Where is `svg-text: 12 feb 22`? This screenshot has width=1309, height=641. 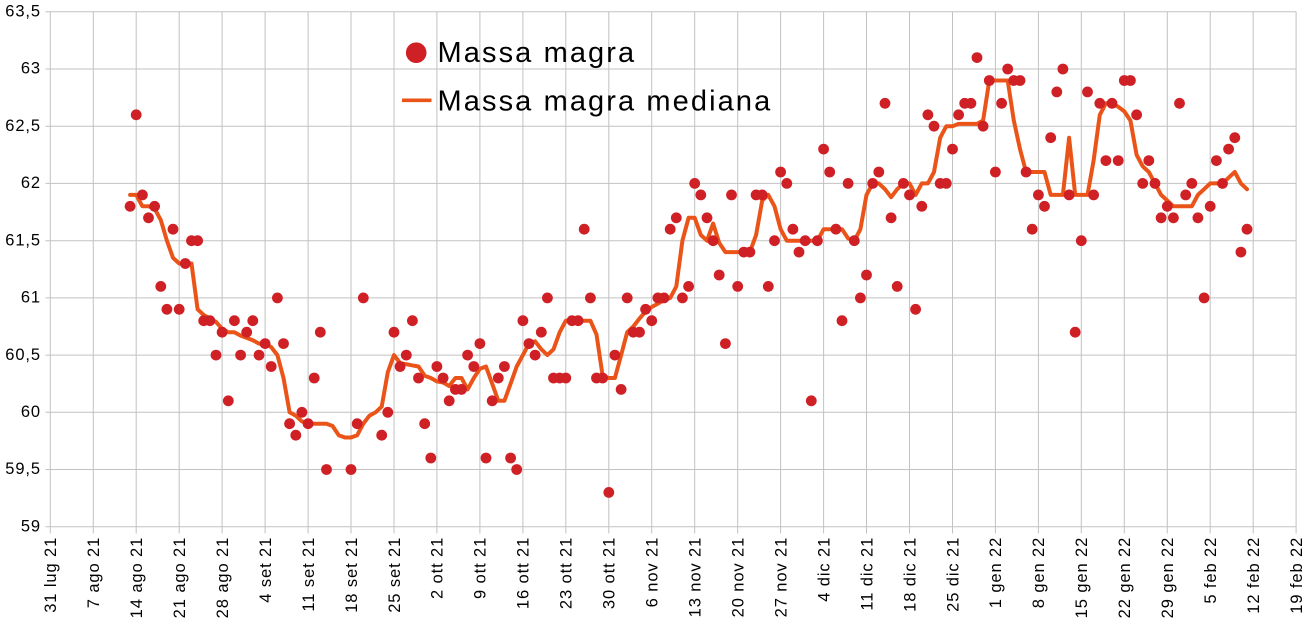
svg-text: 12 feb 22 is located at coordinates (1254, 575).